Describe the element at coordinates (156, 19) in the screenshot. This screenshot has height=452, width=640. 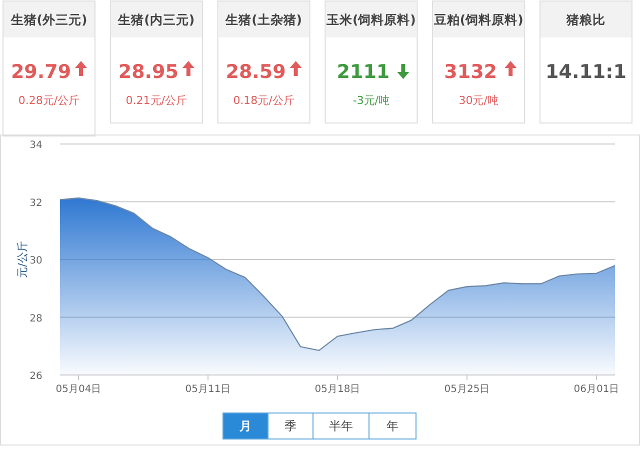
I see `category-label: 生猪(内三元)` at that location.